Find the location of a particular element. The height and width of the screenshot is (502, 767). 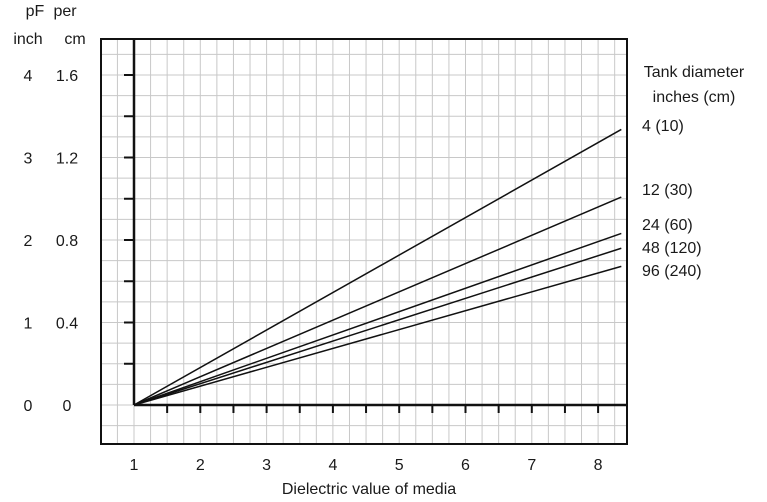

y-tick-label-pf-cm: 1.2 is located at coordinates (67, 159).